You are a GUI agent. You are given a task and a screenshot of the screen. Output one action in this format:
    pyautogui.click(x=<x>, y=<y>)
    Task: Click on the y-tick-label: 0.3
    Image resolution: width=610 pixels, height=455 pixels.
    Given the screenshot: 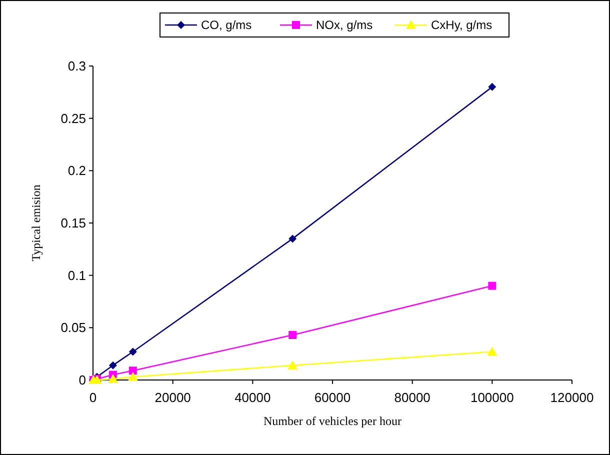 What is the action you would take?
    pyautogui.click(x=77, y=66)
    